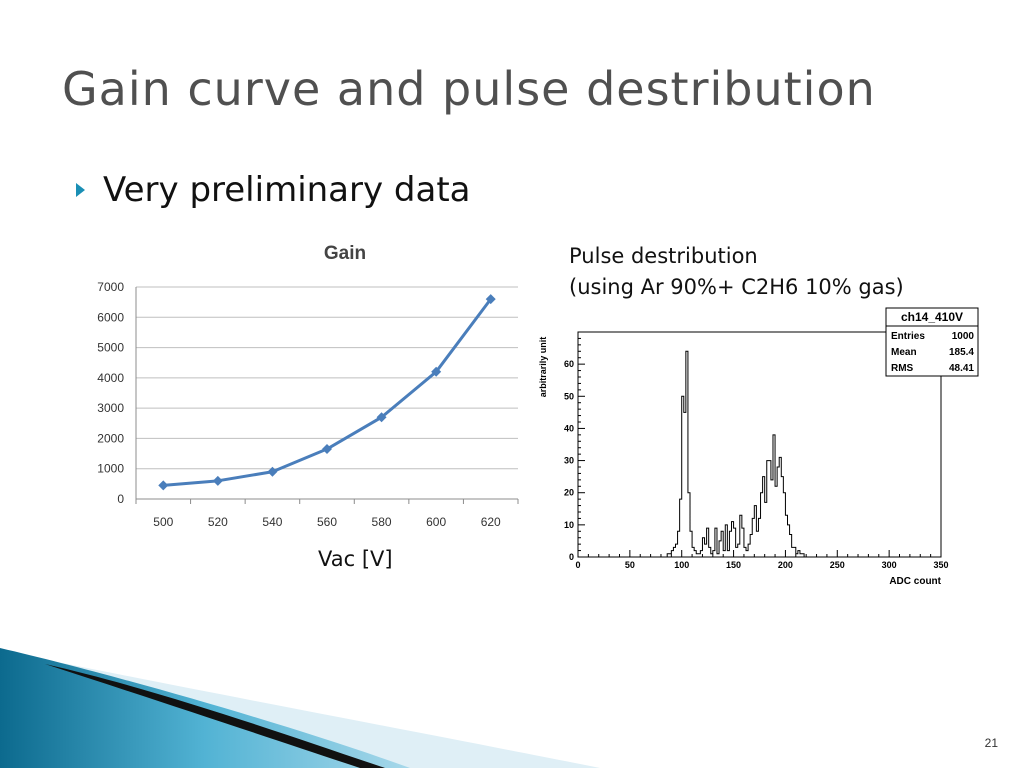 This screenshot has height=768, width=1024. Describe the element at coordinates (287, 190) in the screenshot. I see `bullet-text: Very preliminary data` at that location.